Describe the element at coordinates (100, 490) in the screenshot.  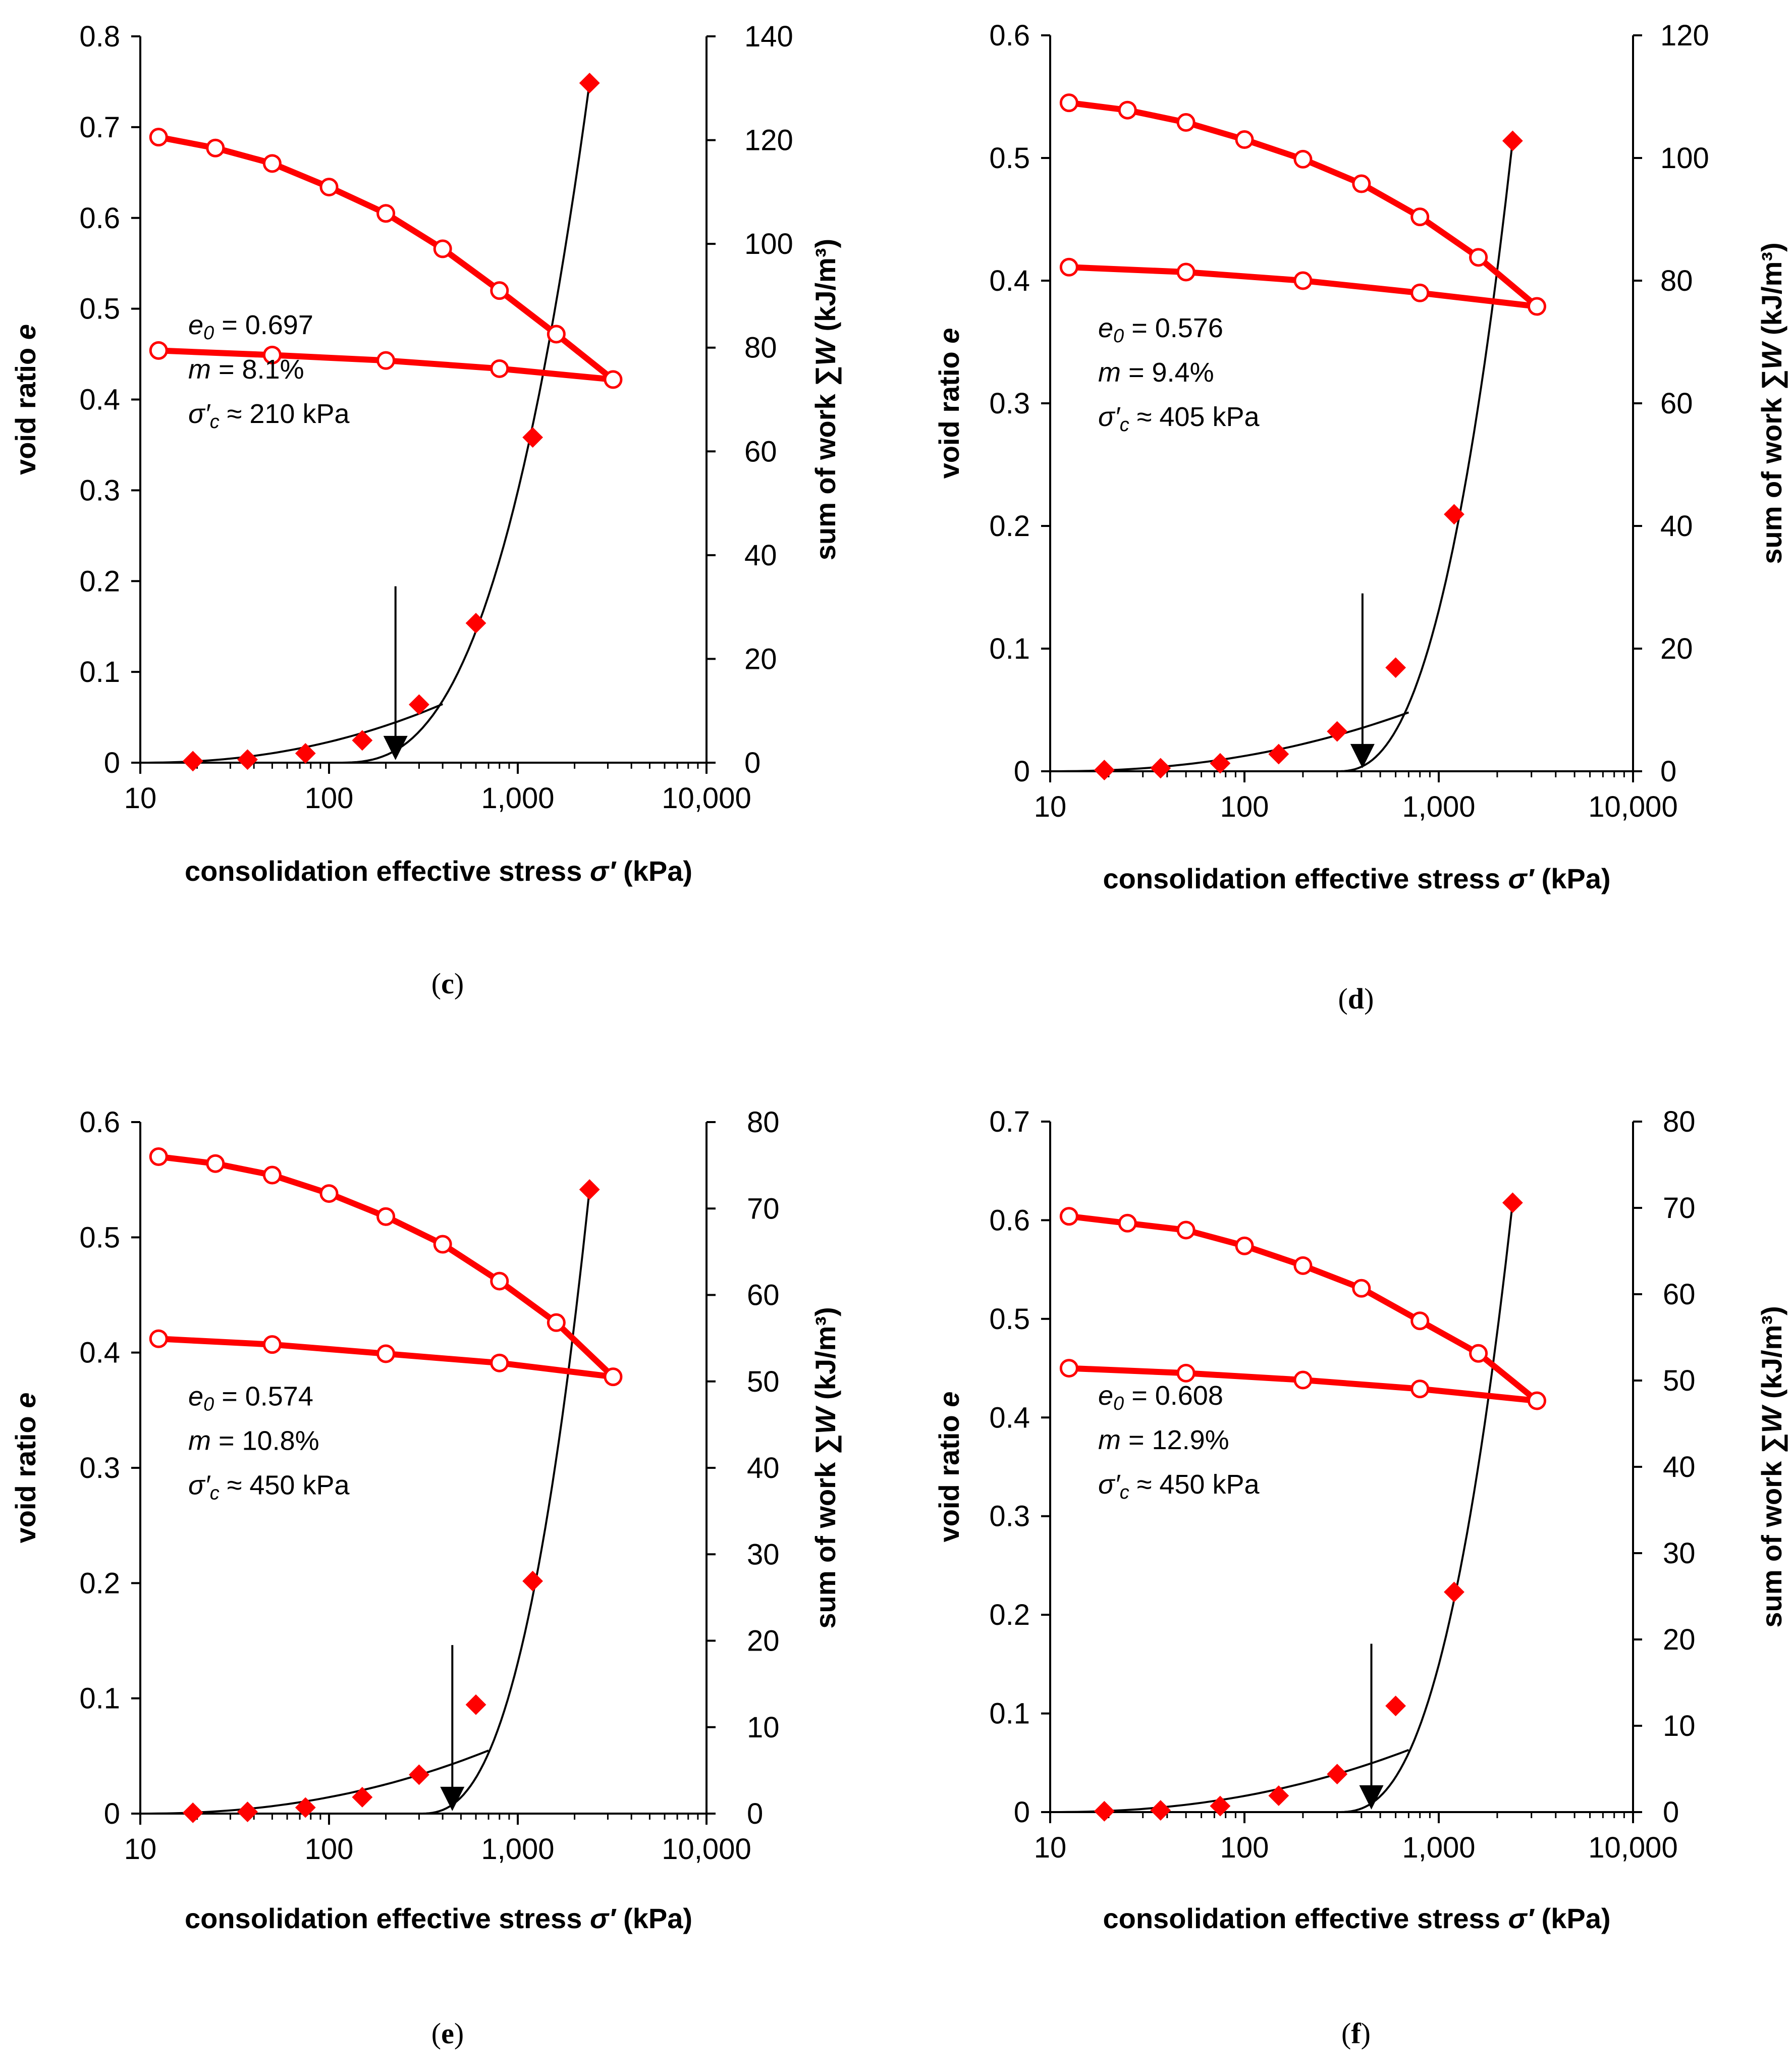
I see `y-left-tick-label: 0.3` at that location.